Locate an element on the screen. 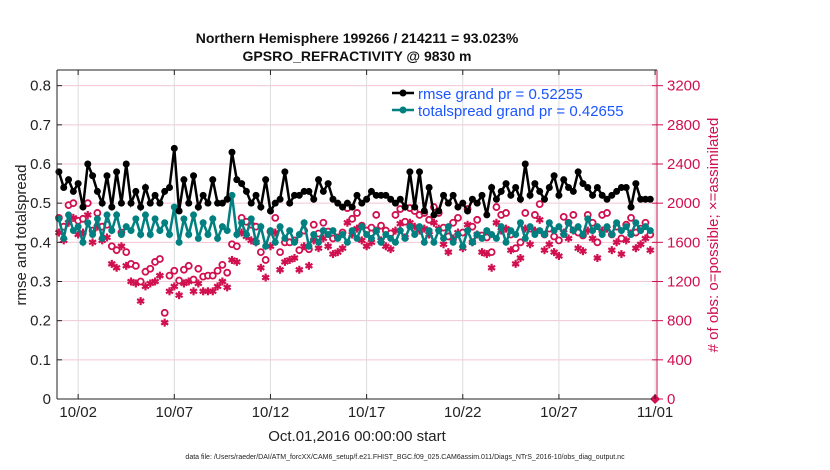 The image size is (830, 470). y2-axis-label: # of obs: o=possible; ×=assimilated is located at coordinates (713, 235).